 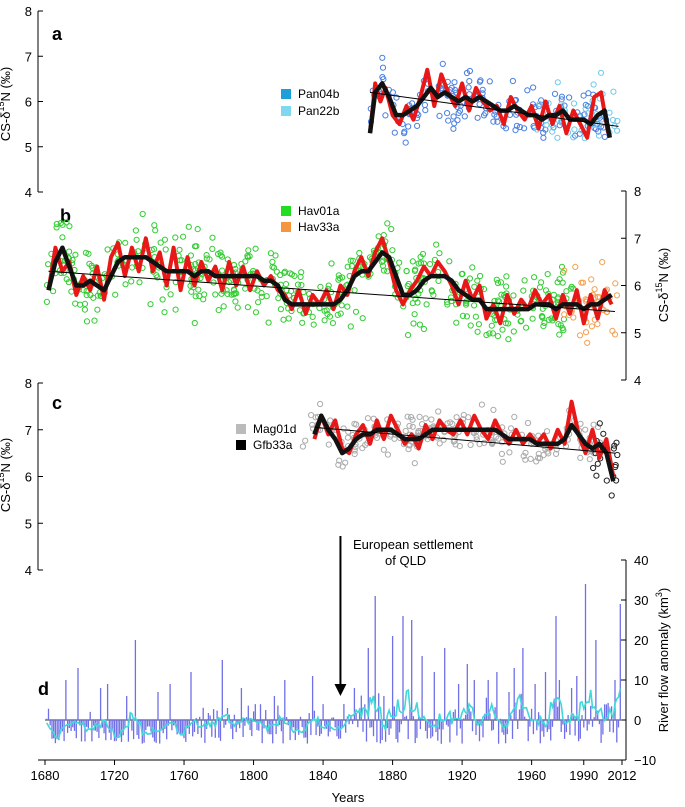 I want to click on panel-c-y-ticks: 4 5 6 7 8, so click(x=34, y=477).